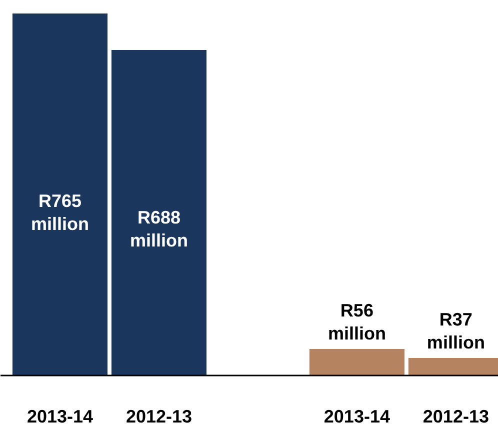  Describe the element at coordinates (357, 322) in the screenshot. I see `data-label: R56 million` at that location.